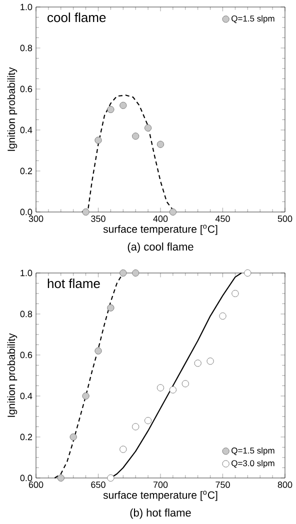 This screenshot has width=296, height=524. Describe the element at coordinates (285, 219) in the screenshot. I see `x-tick-label: 500` at that location.